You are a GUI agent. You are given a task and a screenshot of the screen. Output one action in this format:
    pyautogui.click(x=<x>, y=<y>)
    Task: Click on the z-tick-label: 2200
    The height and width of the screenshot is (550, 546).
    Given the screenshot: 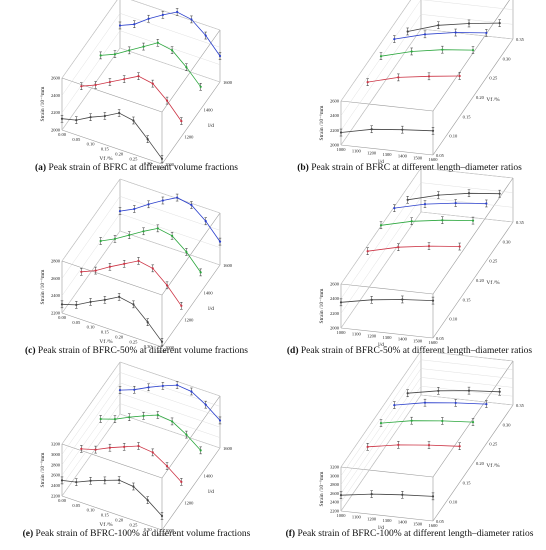 What is the action you would take?
    pyautogui.click(x=335, y=130)
    